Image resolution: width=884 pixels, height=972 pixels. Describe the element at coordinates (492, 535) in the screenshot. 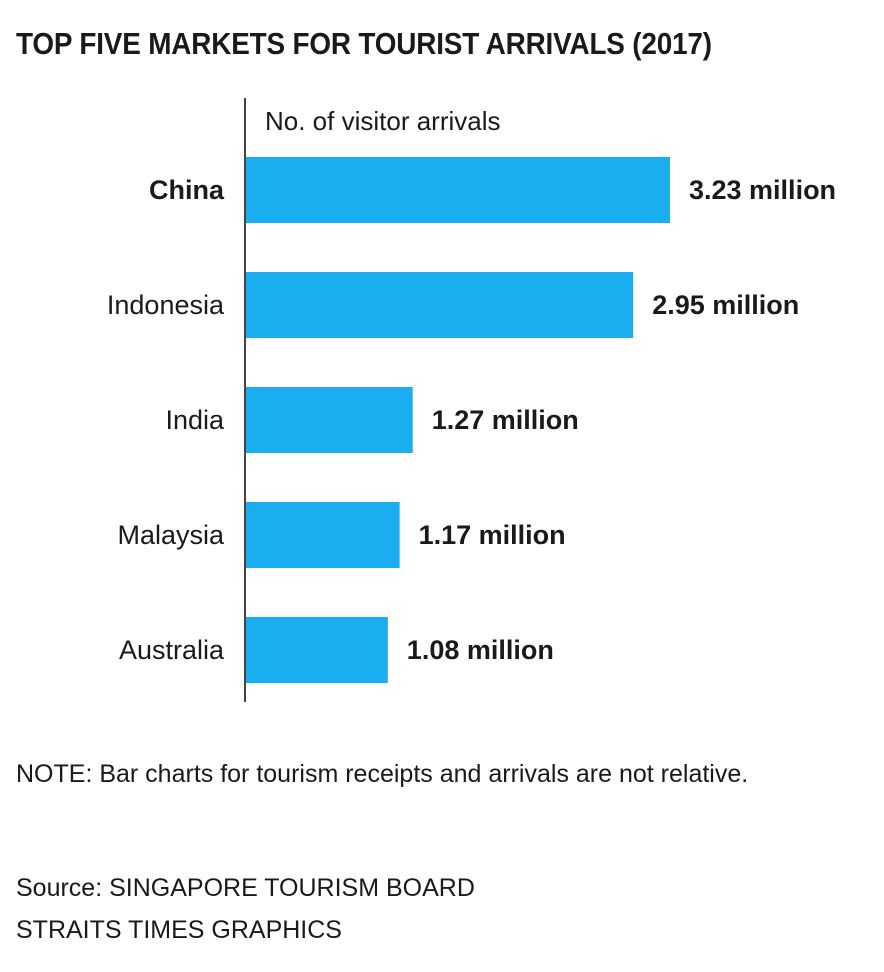

I see `value-label-malaysia: 1.17 million` at that location.